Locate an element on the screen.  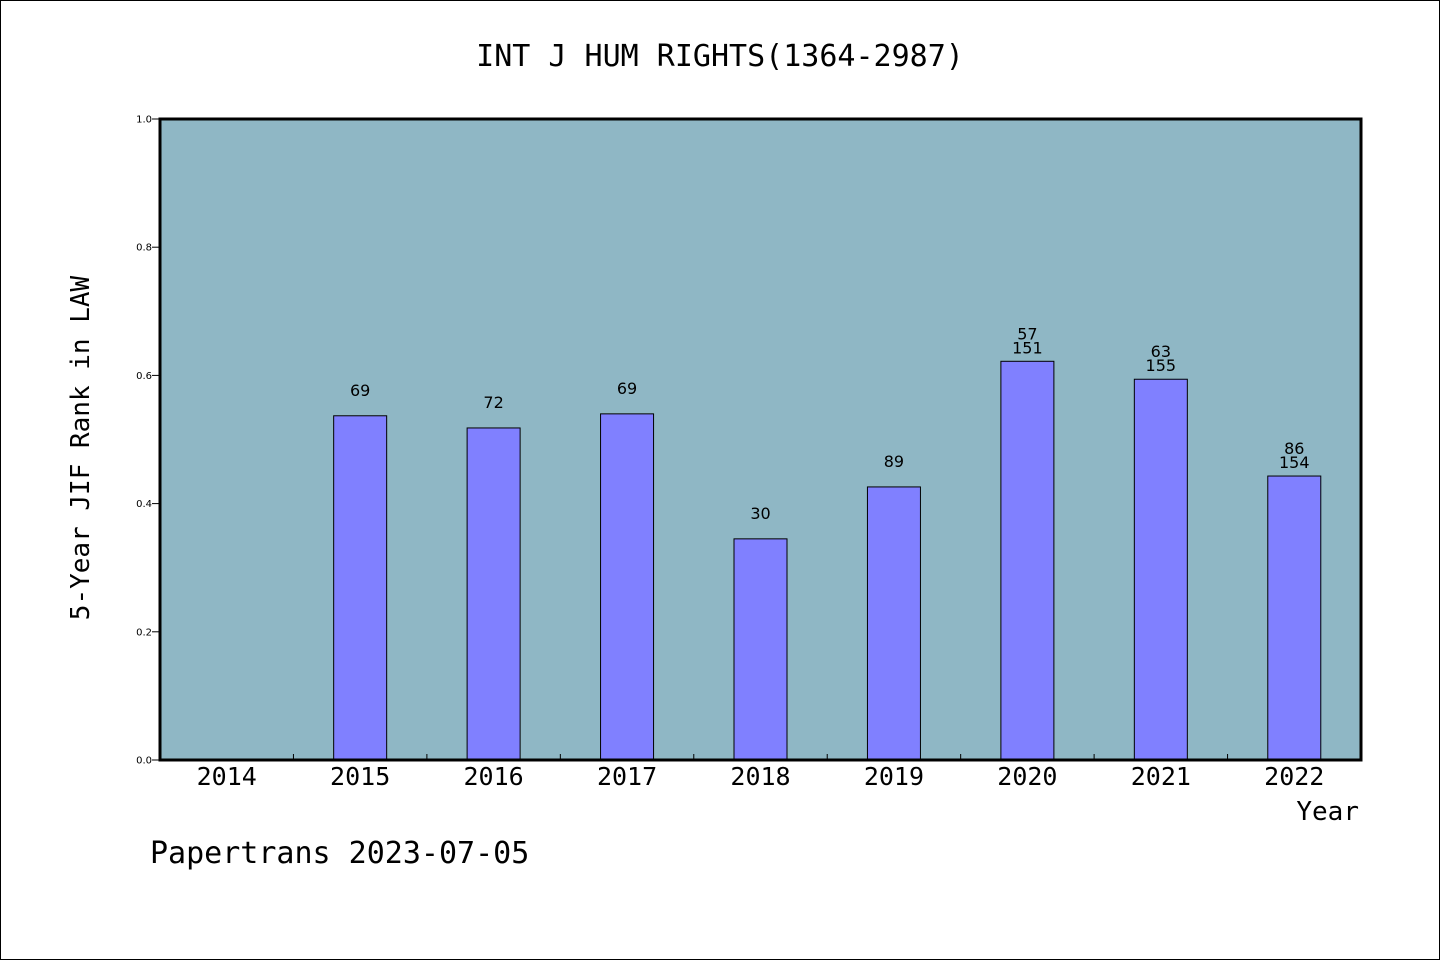
bar-label-2015: 69 is located at coordinates (360, 390).